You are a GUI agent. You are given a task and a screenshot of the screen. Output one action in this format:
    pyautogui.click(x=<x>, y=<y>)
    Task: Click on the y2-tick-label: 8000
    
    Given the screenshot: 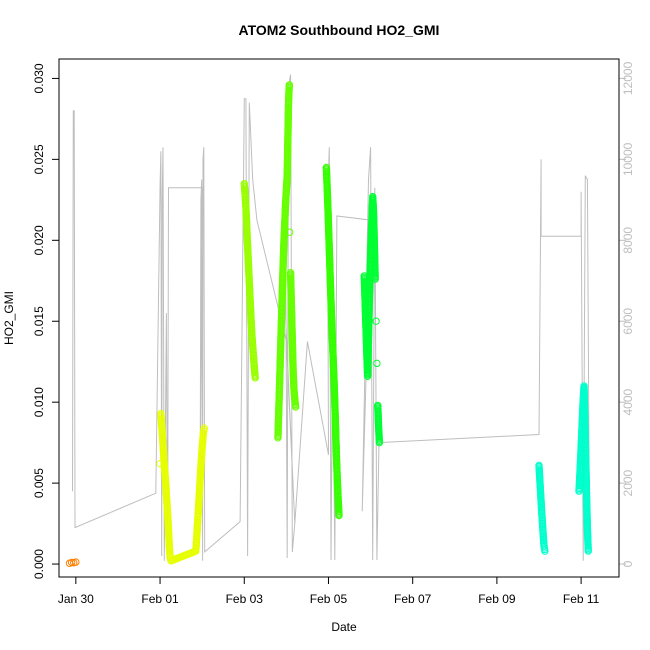 What is the action you would take?
    pyautogui.click(x=628, y=240)
    